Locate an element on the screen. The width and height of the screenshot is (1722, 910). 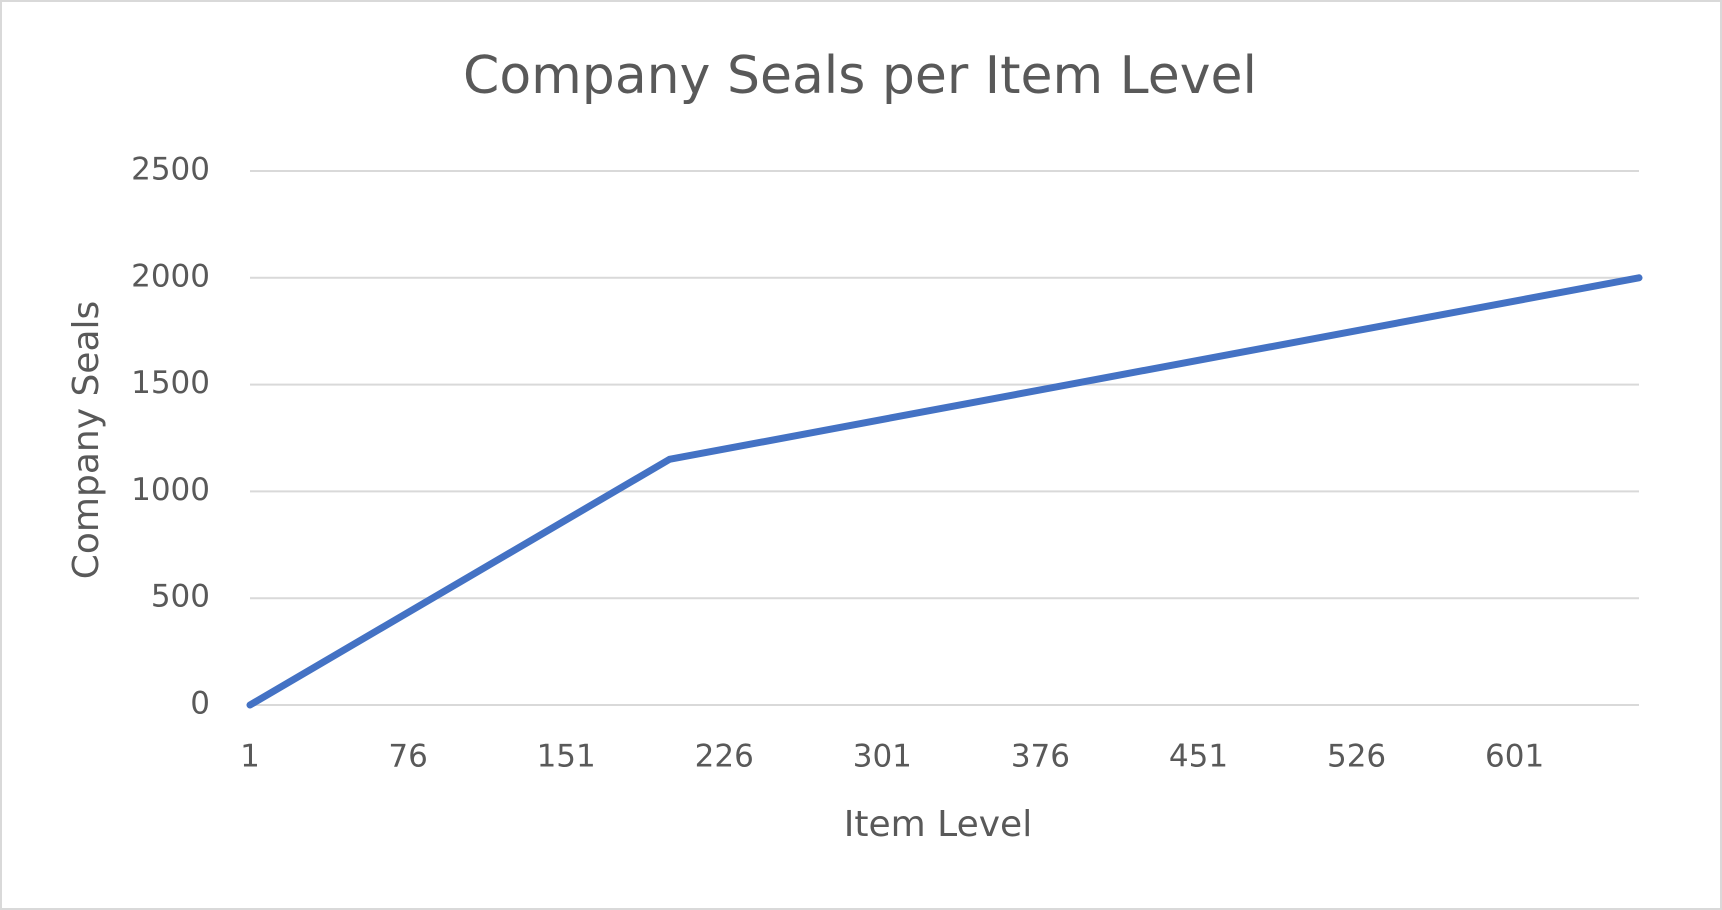
x-tick-label: 151 is located at coordinates (566, 757).